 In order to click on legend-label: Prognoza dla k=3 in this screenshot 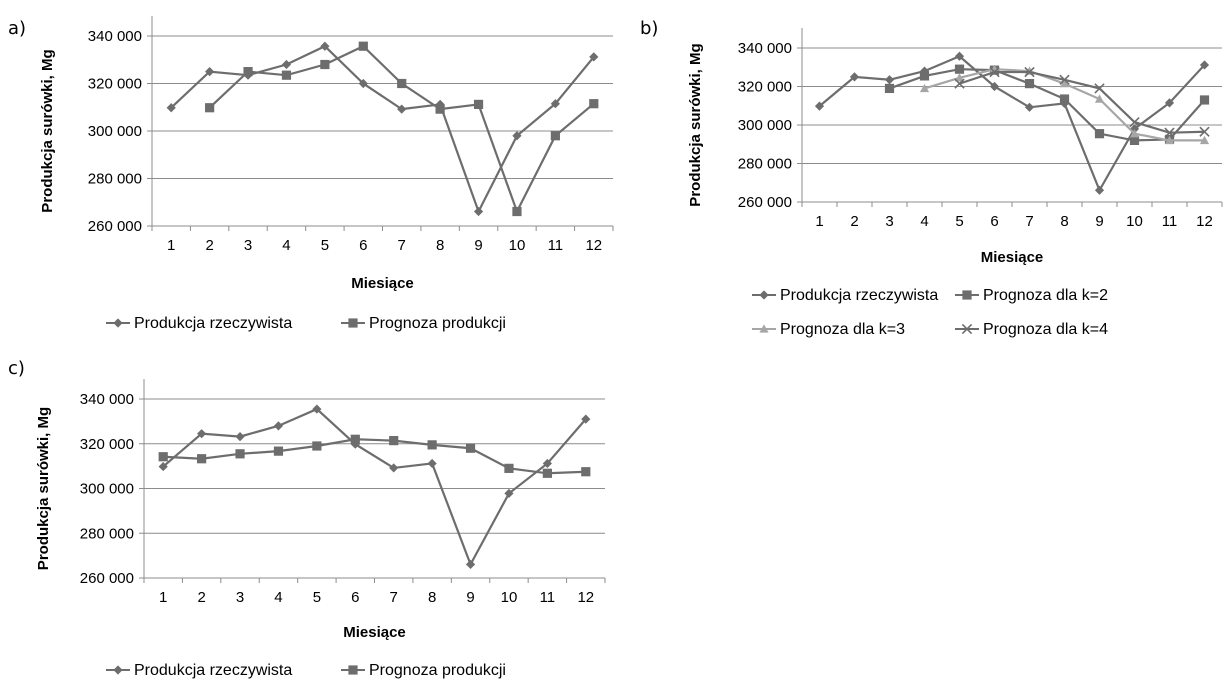, I will do `click(842, 329)`.